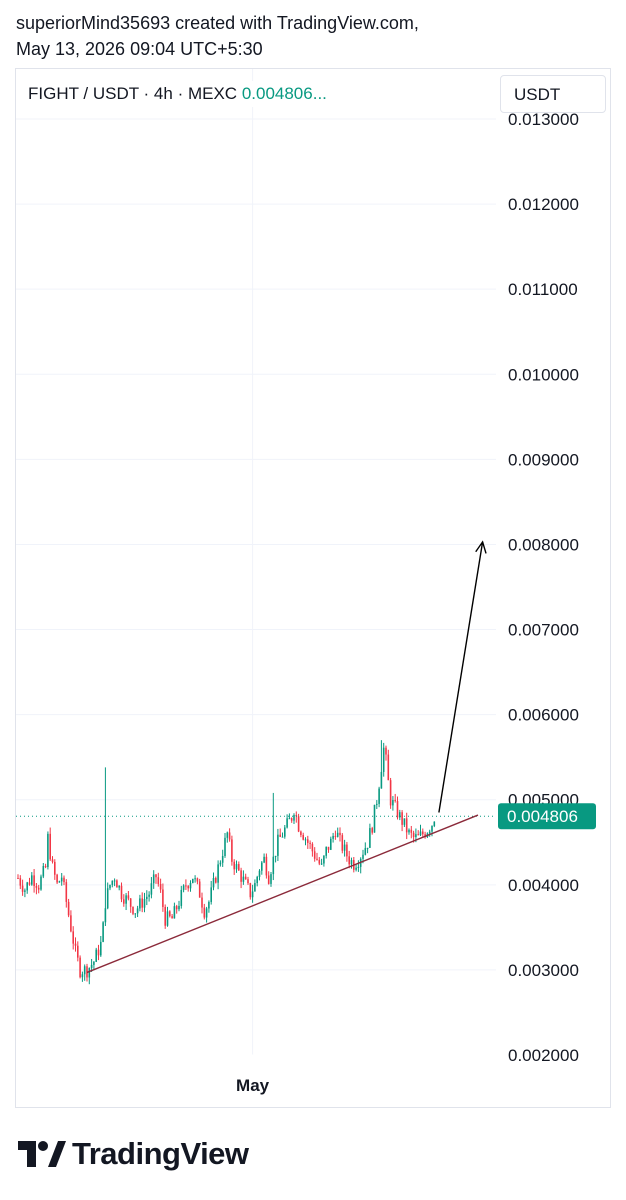 This screenshot has width=626, height=1200. I want to click on currency-button: USDT, so click(553, 94).